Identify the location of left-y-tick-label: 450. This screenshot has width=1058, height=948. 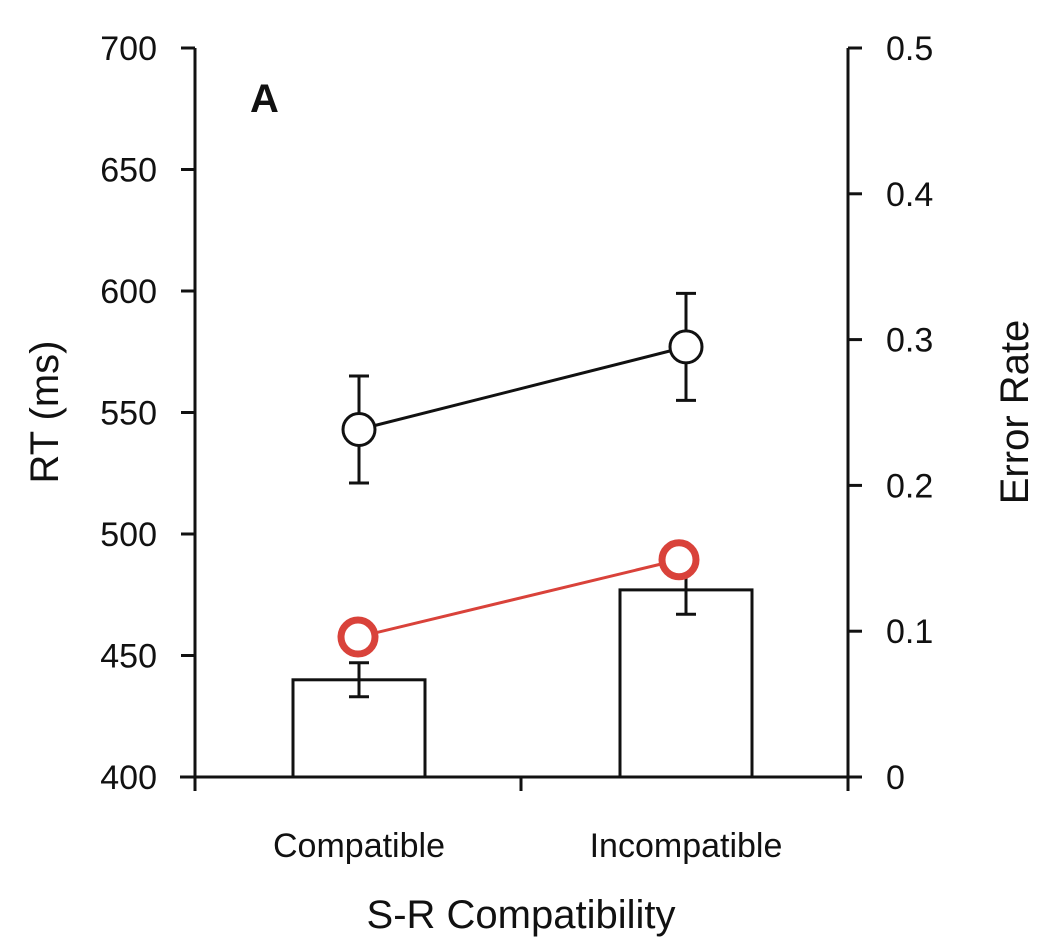
(128, 657).